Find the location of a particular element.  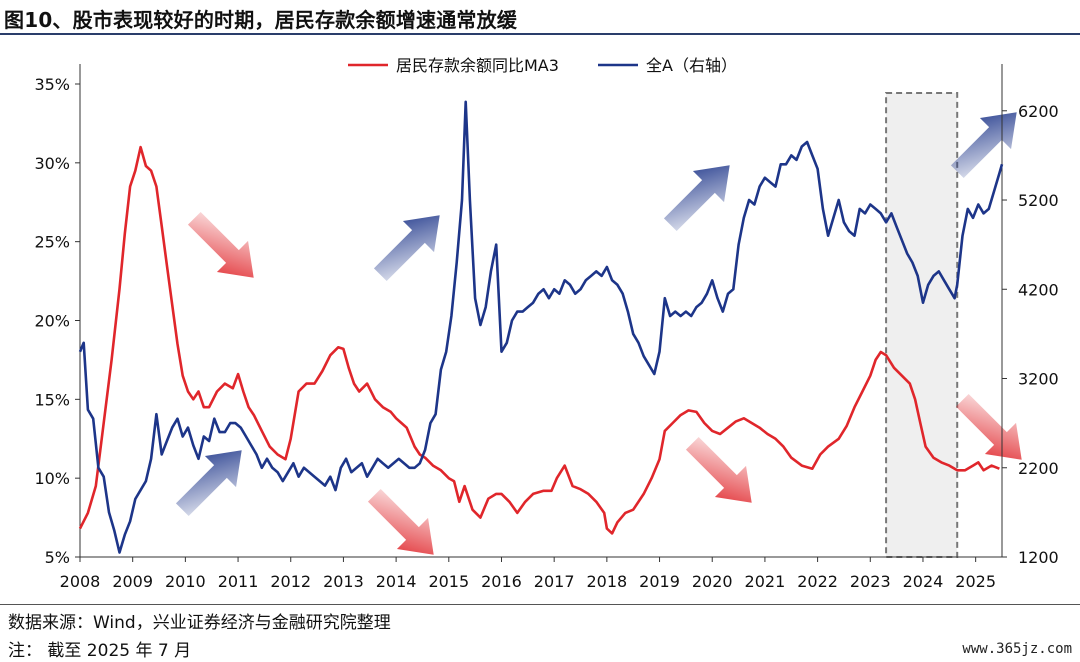

highlight-region is located at coordinates (922, 325).